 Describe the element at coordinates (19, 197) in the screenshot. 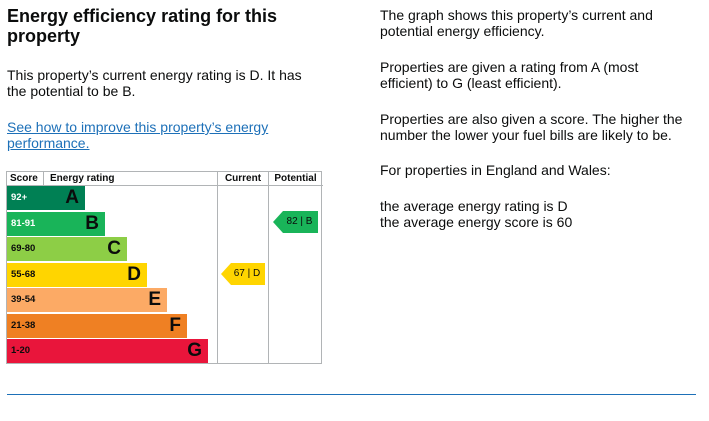

I see `band-score-range: 92+` at that location.